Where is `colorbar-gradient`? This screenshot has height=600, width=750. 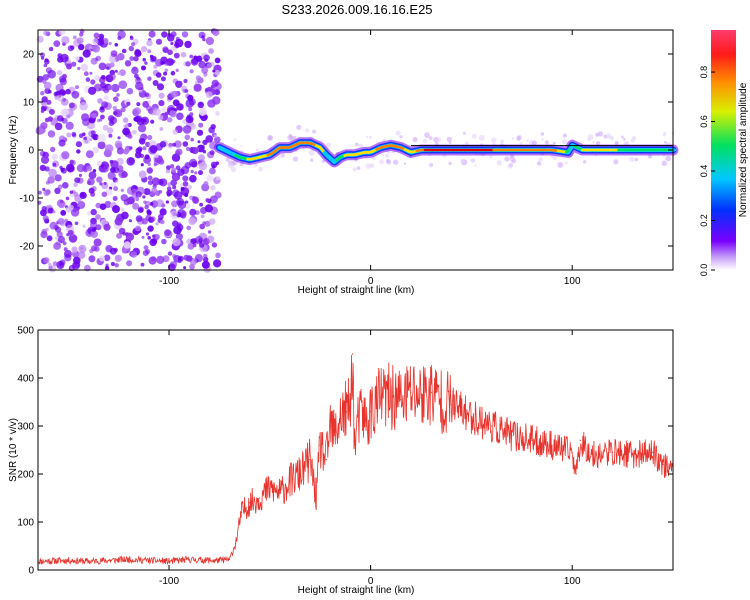 colorbar-gradient is located at coordinates (723, 150).